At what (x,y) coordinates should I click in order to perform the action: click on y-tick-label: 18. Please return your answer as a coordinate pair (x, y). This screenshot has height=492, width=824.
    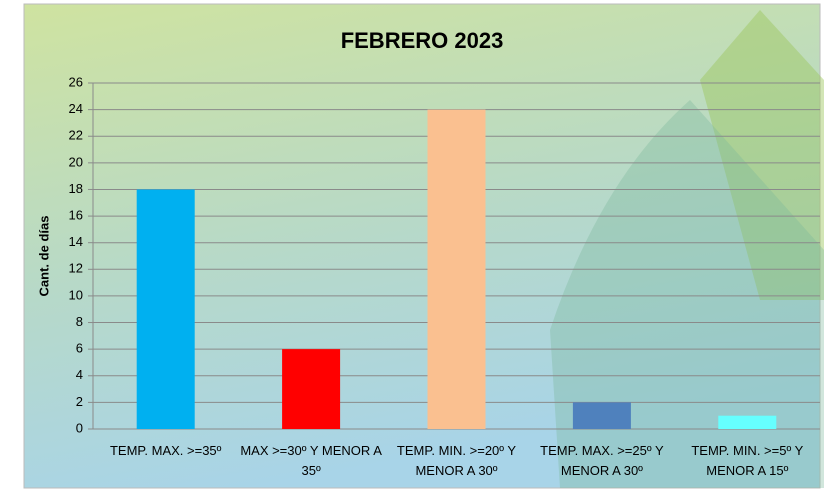
    Looking at the image, I should click on (76, 188).